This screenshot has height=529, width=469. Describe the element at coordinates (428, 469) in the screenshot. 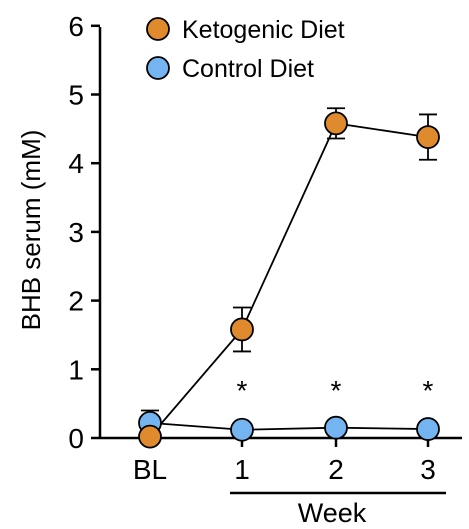

I see `x-tick-label-3: 3` at that location.